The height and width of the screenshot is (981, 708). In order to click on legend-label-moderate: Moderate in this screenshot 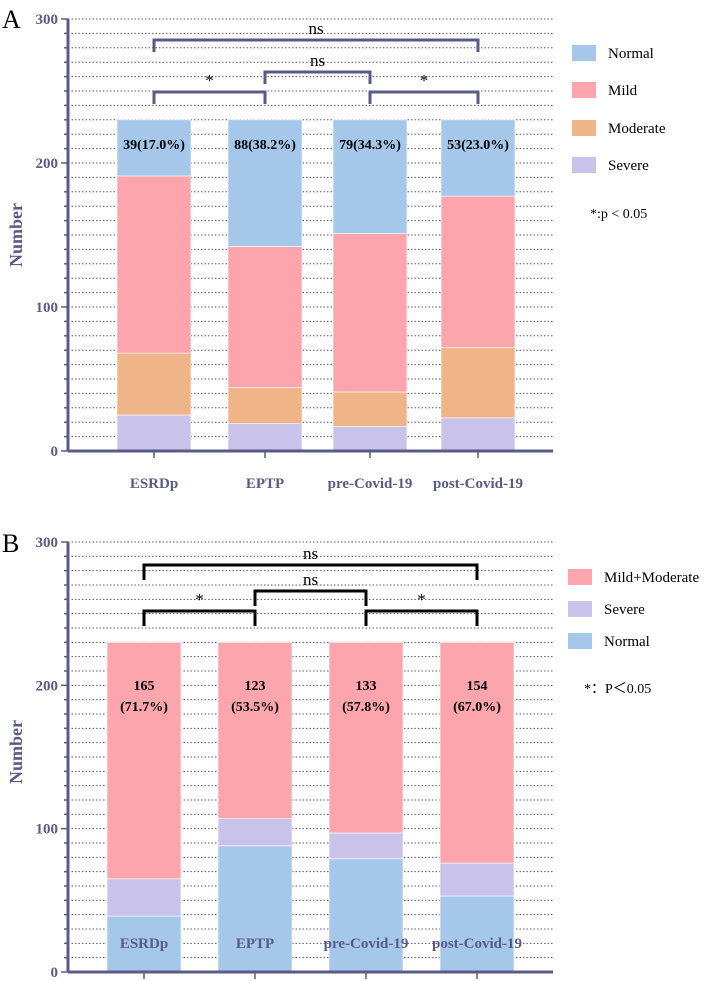, I will do `click(637, 129)`.